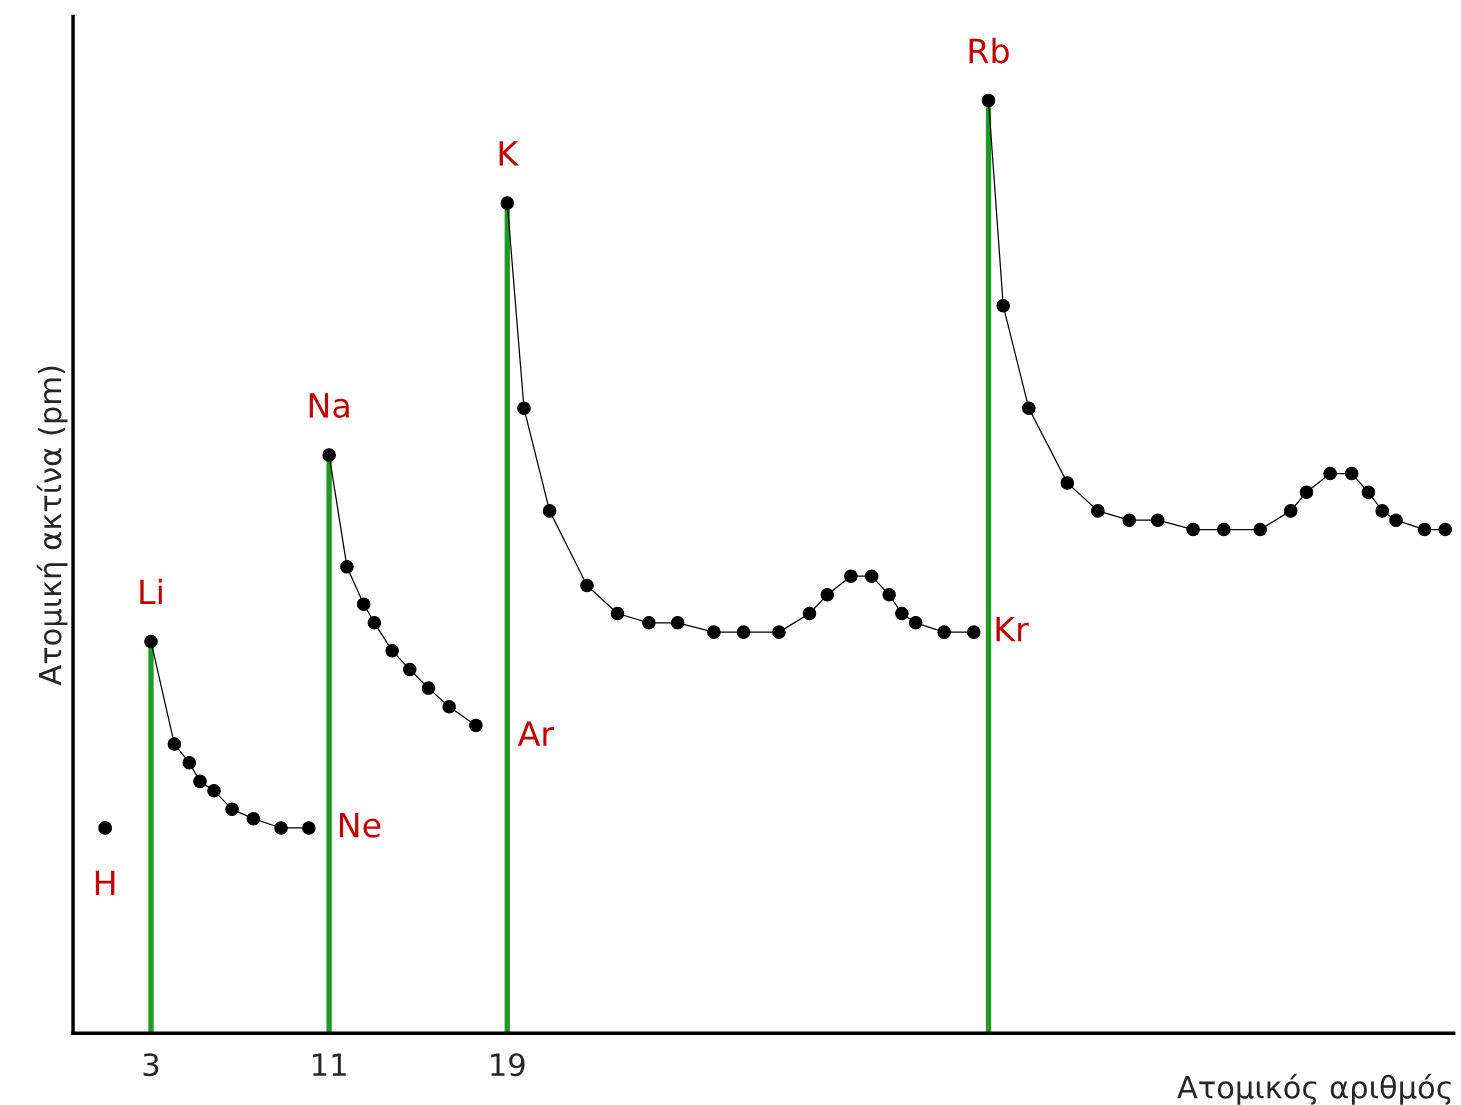  Describe the element at coordinates (329, 405) in the screenshot. I see `annotation: Na` at that location.